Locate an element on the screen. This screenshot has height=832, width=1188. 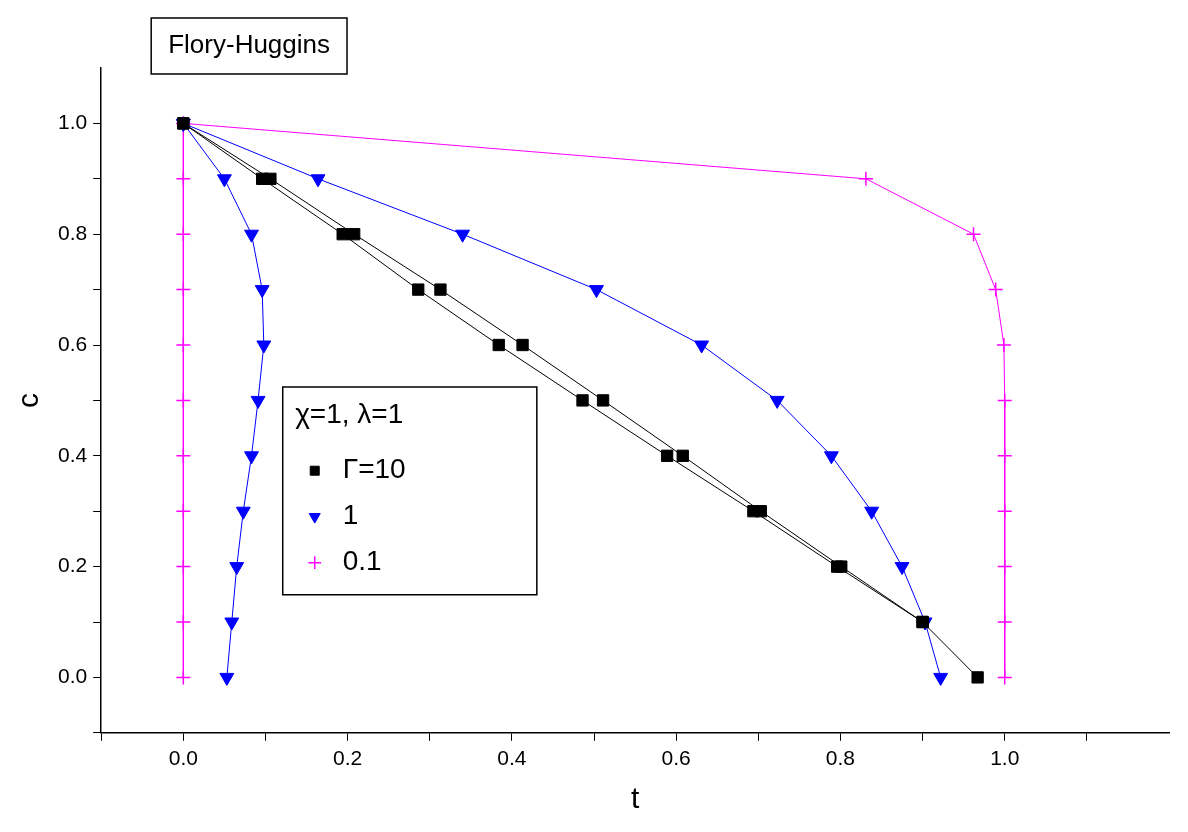
y-axis-title: c is located at coordinates (28, 400).